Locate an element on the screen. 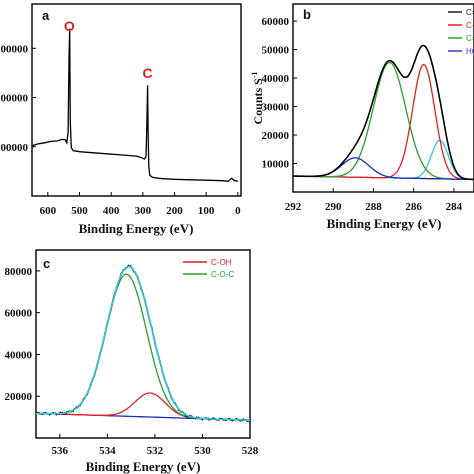 The width and height of the screenshot is (474, 474). x-tick-label: 100 is located at coordinates (206, 211).